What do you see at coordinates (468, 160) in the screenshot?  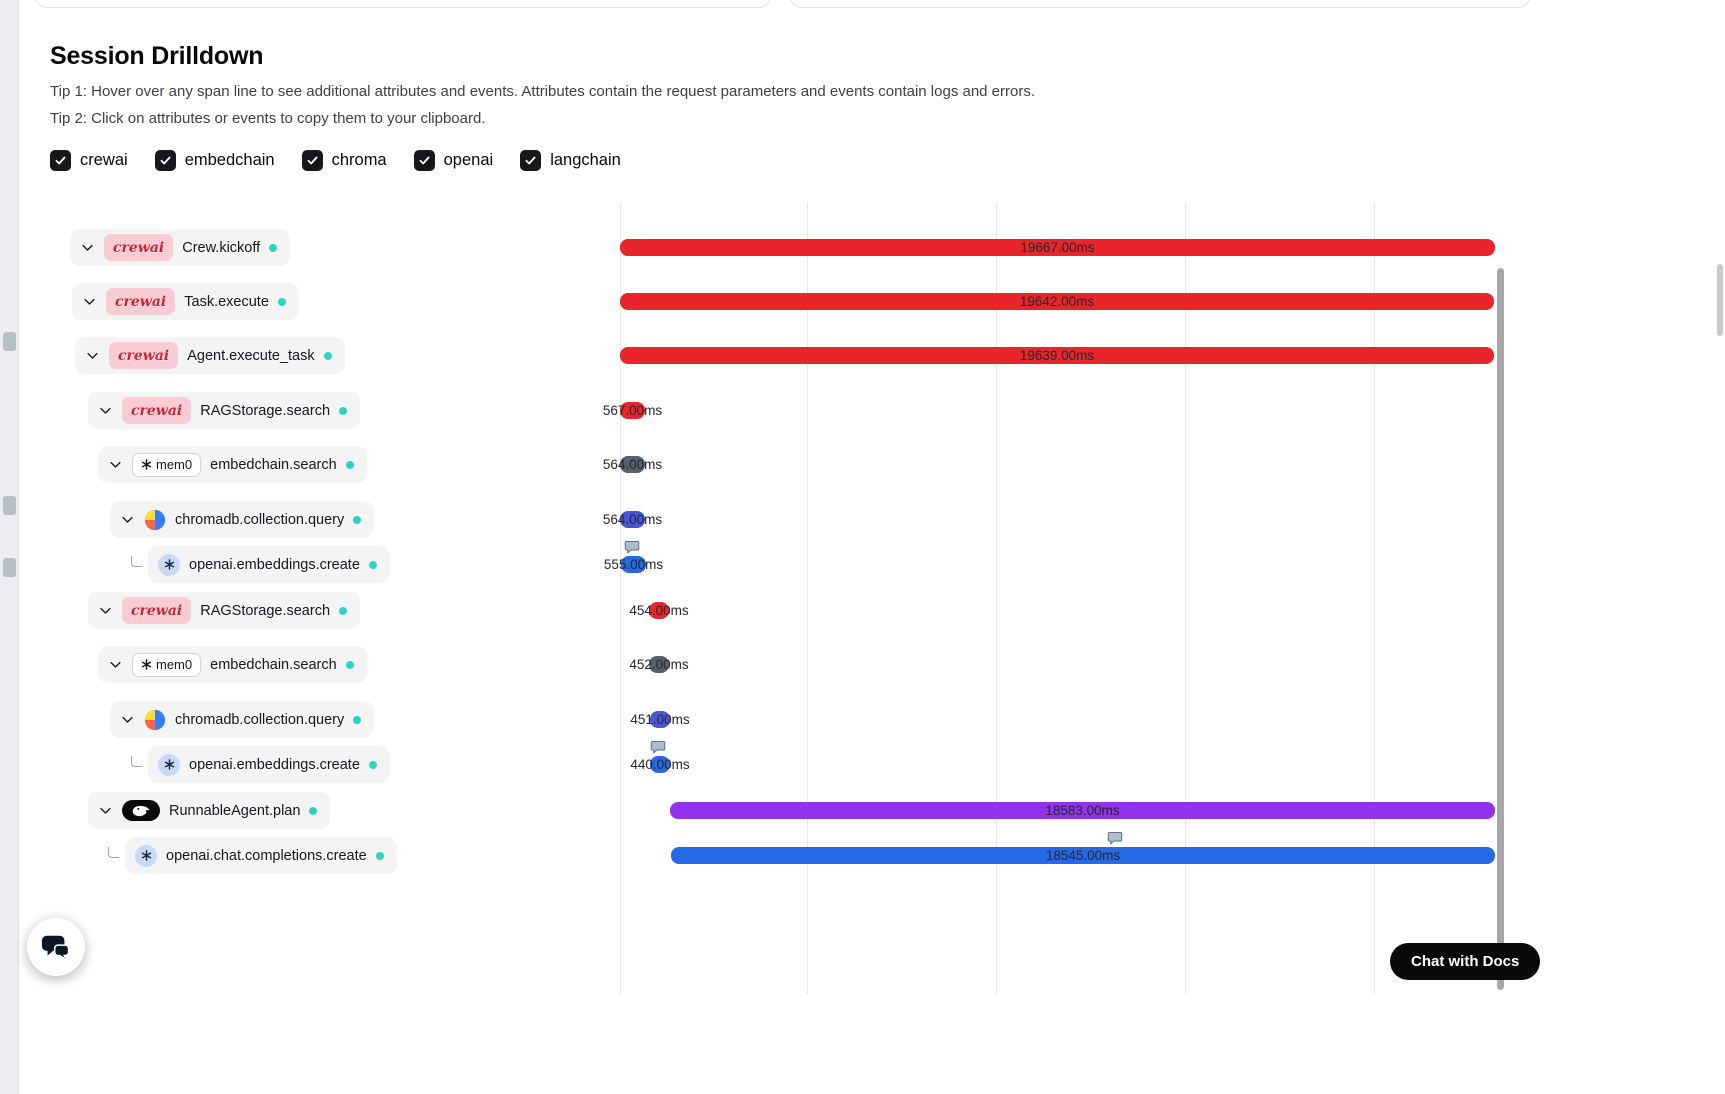 I see `filter-label: openai` at bounding box center [468, 160].